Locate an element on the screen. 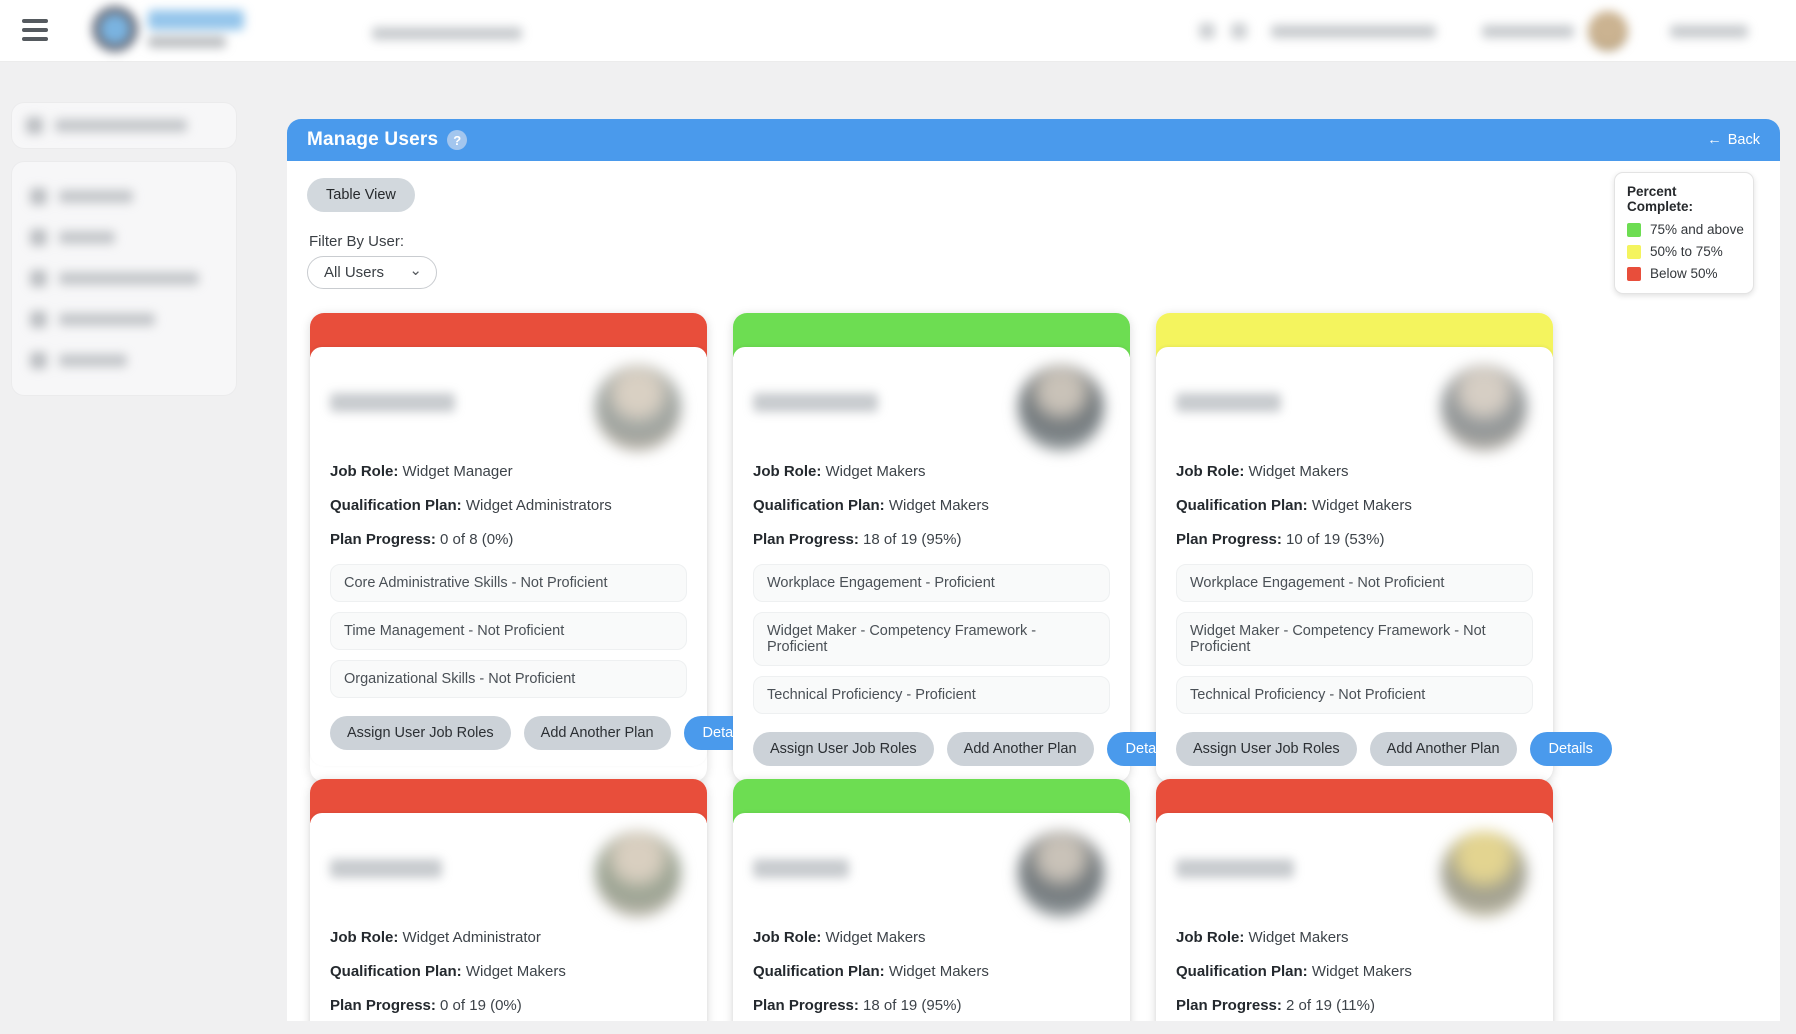 This screenshot has width=1796, height=1034. legend-swatch-green is located at coordinates (1634, 229).